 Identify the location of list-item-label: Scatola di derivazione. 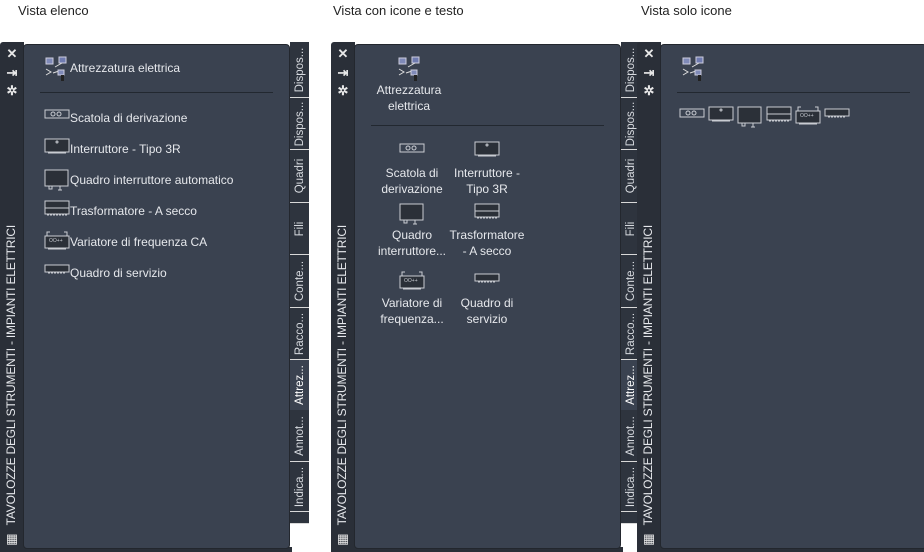
(129, 118).